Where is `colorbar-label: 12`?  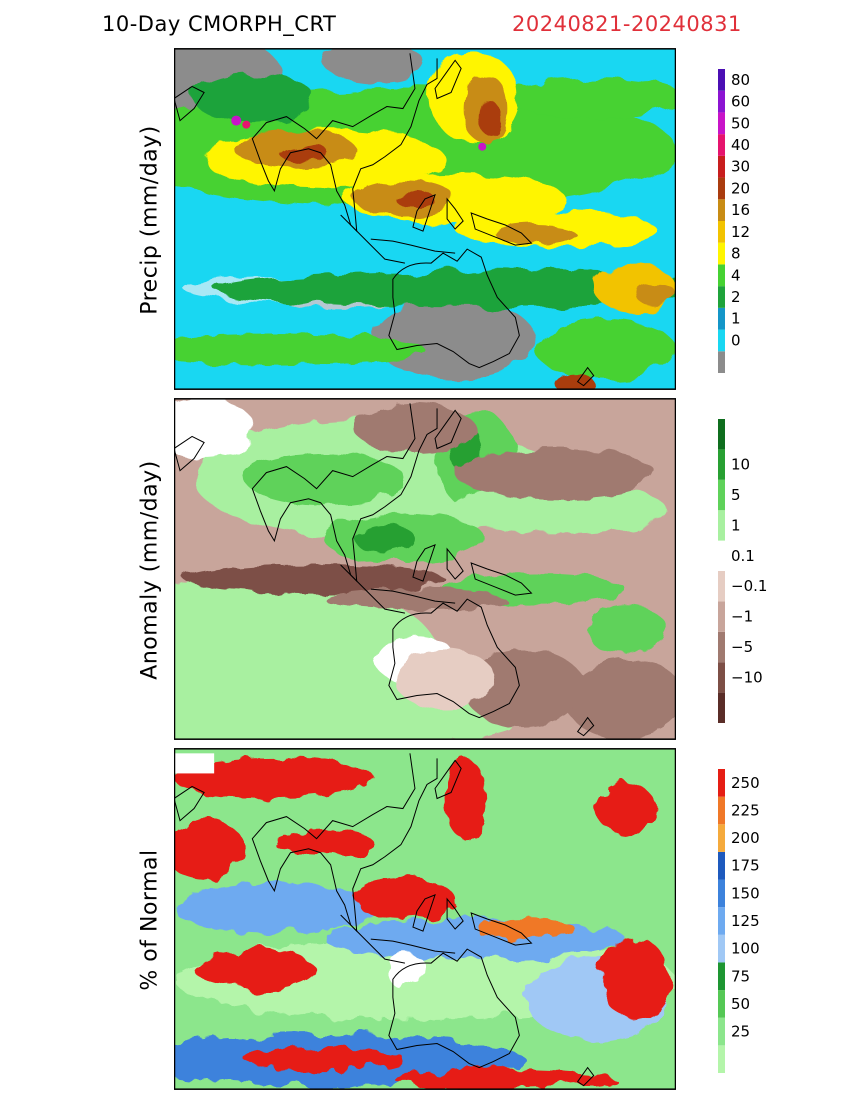
colorbar-label: 12 is located at coordinates (740, 232).